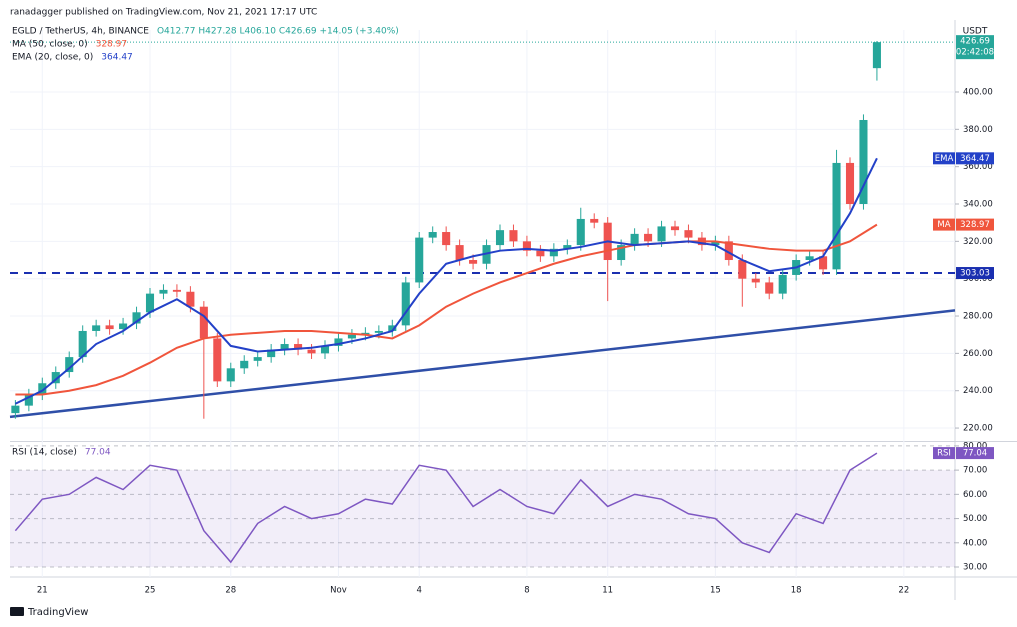 The image size is (1017, 627). I want to click on legend-name: EMA (20, close, 0), so click(52, 58).